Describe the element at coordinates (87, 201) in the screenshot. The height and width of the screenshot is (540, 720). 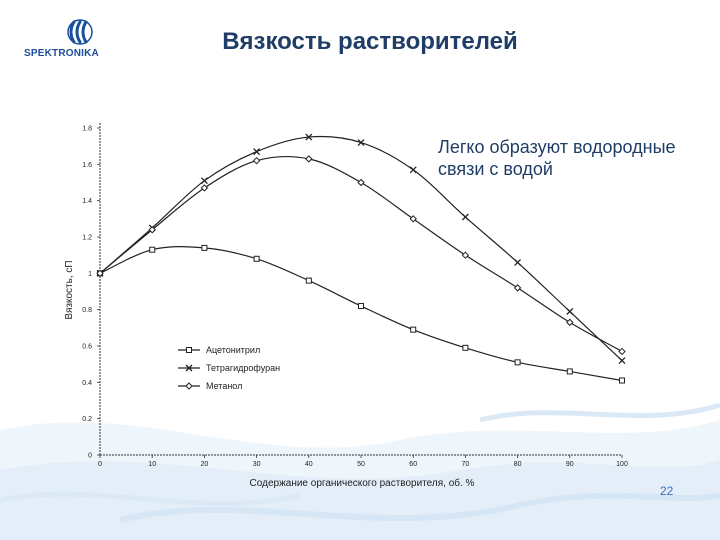
I see `y-tick-label: 1.4` at that location.